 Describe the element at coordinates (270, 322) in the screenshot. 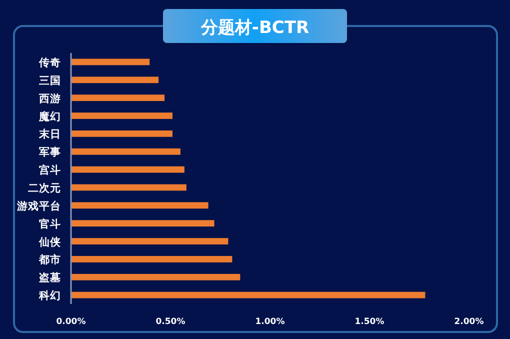

I see `x-tick-label: 1.00%` at that location.